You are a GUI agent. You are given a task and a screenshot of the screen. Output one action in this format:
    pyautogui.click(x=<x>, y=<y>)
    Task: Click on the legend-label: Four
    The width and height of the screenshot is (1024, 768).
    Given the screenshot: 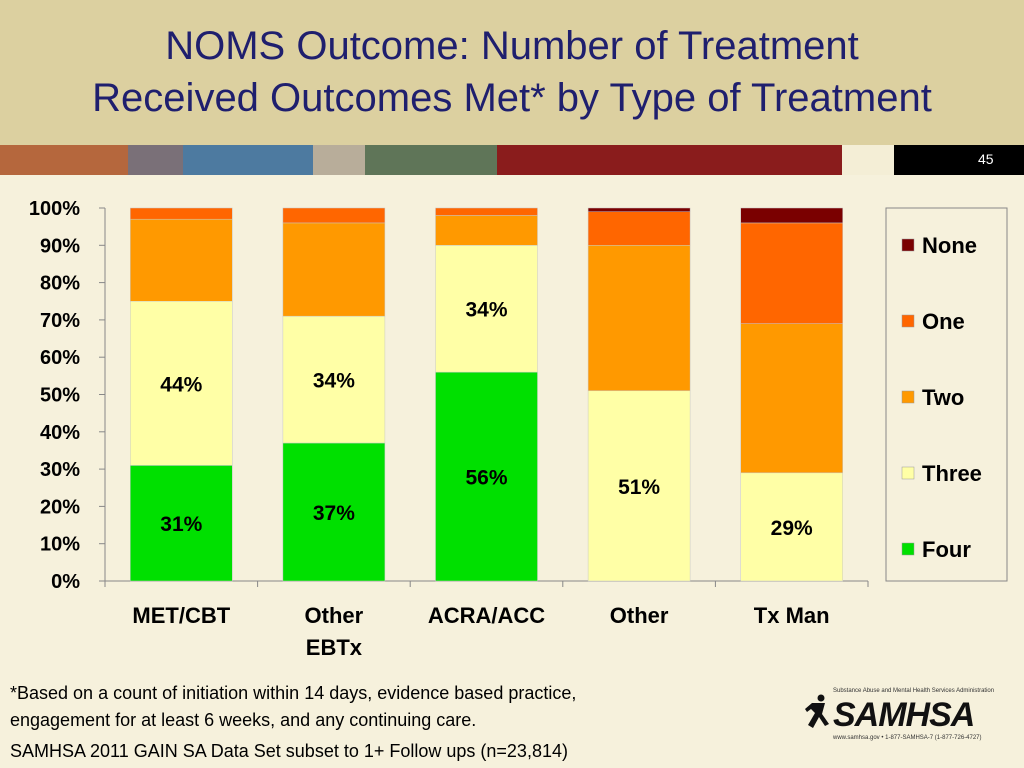 What is the action you would take?
    pyautogui.click(x=946, y=549)
    